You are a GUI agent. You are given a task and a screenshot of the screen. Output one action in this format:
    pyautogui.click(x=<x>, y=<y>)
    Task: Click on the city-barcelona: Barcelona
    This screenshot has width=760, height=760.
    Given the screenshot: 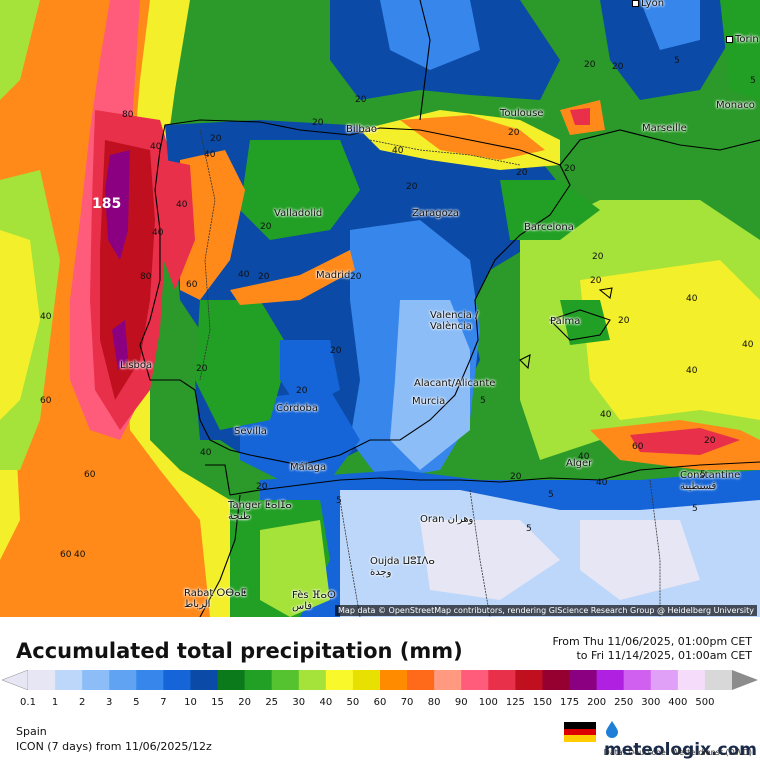 What is the action you would take?
    pyautogui.click(x=549, y=227)
    